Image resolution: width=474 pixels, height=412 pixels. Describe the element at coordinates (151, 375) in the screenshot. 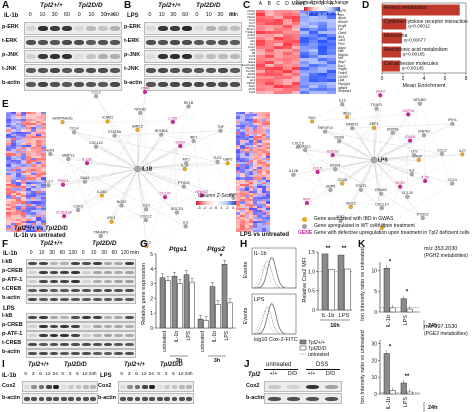

I see `timepoint-label: 24` at that location.